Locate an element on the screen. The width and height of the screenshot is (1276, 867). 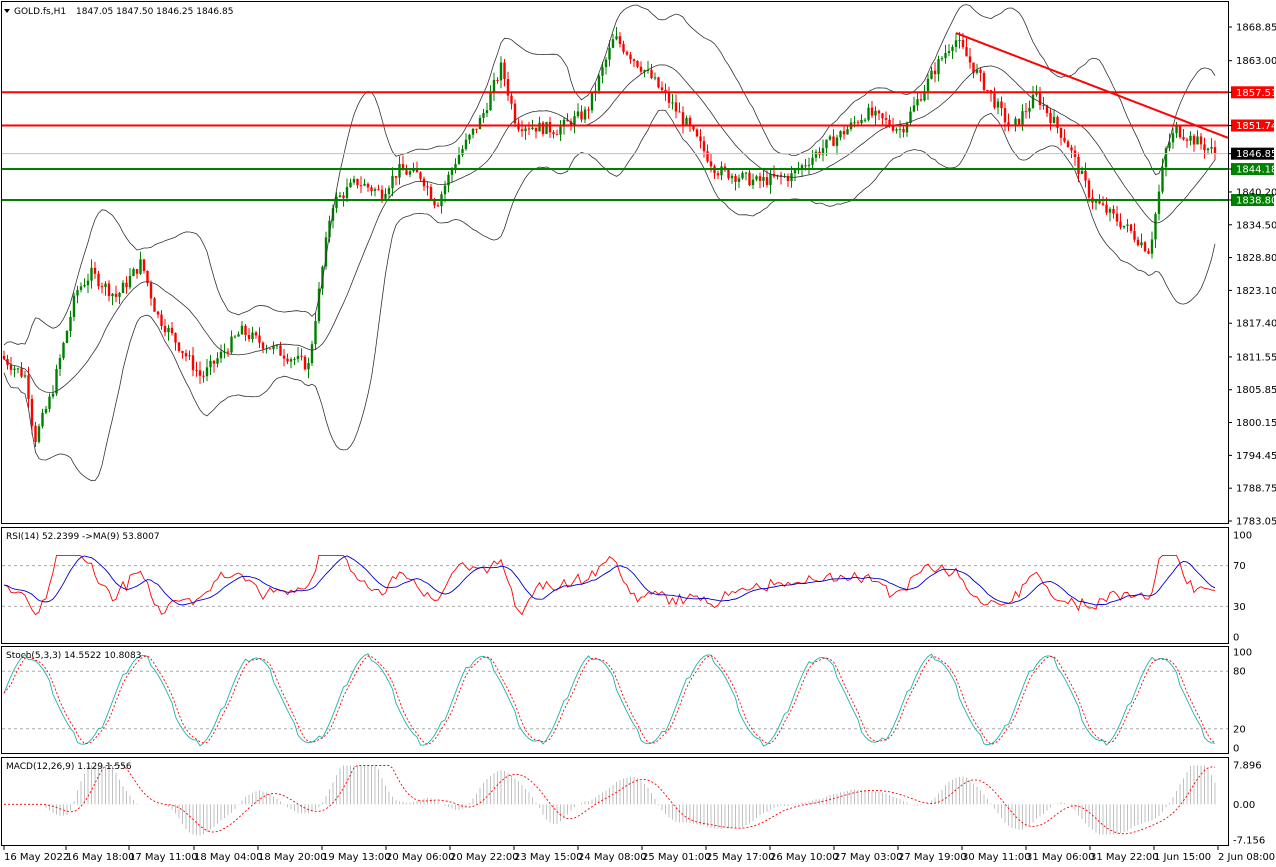
rsi-panel is located at coordinates (615, 585).